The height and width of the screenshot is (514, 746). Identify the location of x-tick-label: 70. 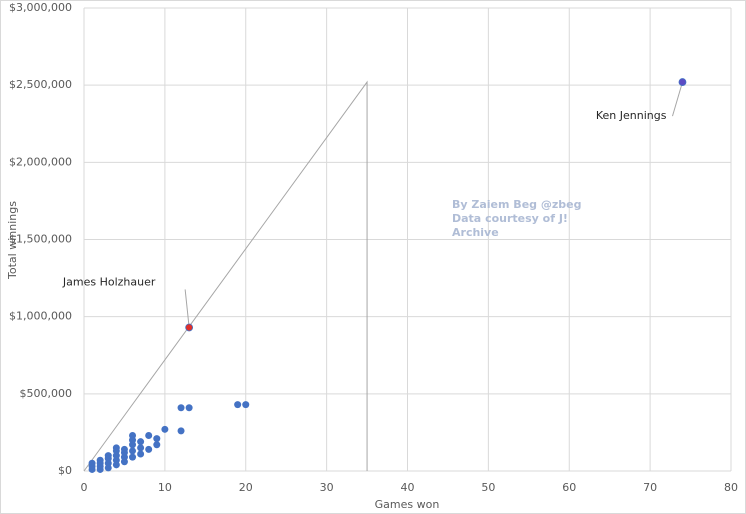
(650, 487).